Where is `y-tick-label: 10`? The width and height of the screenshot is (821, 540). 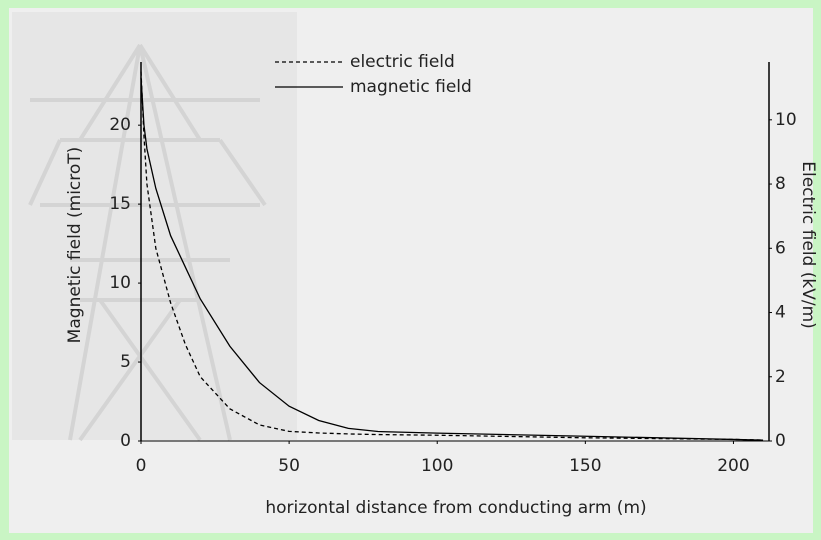 y-tick-label: 10 is located at coordinates (120, 283).